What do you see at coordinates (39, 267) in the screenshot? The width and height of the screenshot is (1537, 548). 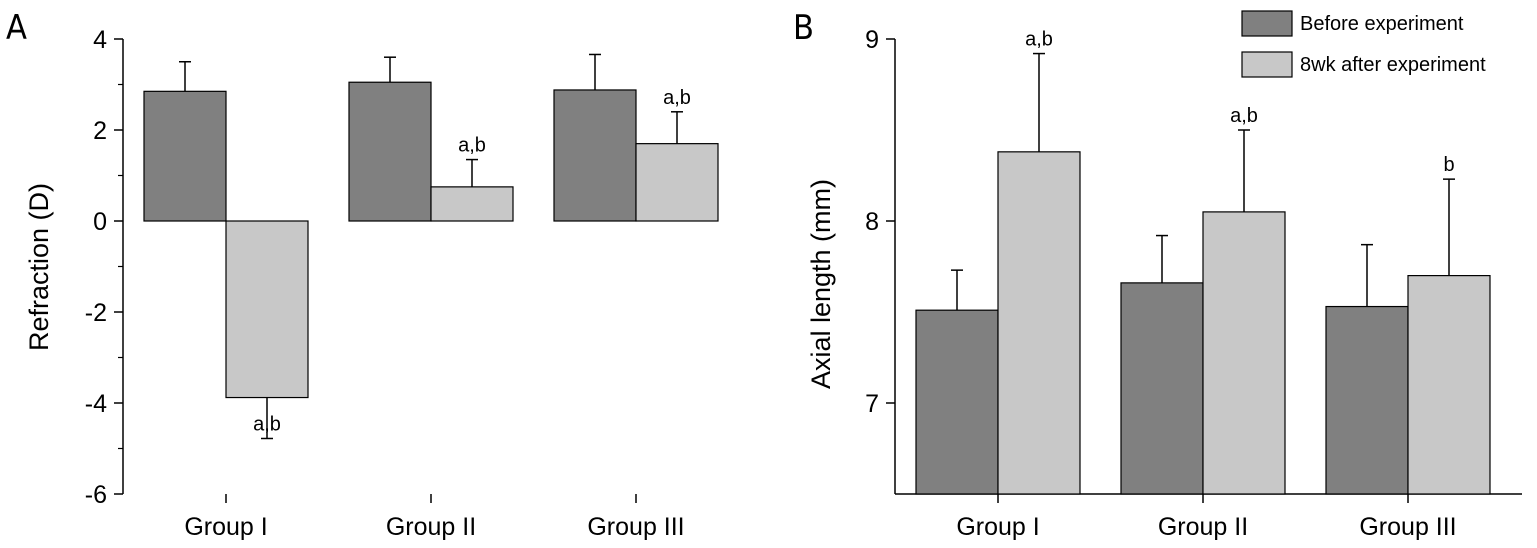 I see `panel-a-y-axis-title: Refraction (D)` at bounding box center [39, 267].